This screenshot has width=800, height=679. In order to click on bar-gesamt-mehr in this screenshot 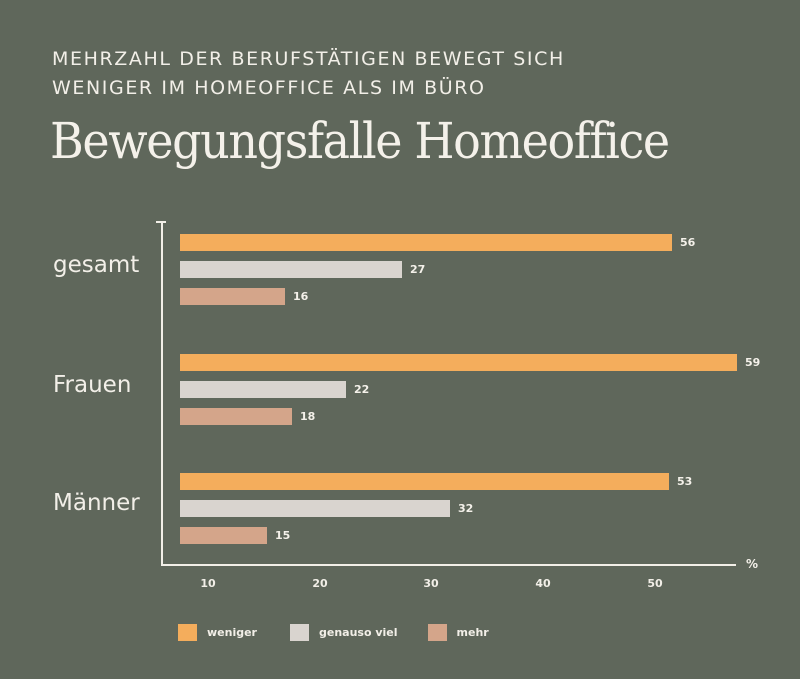, I will do `click(232, 296)`.